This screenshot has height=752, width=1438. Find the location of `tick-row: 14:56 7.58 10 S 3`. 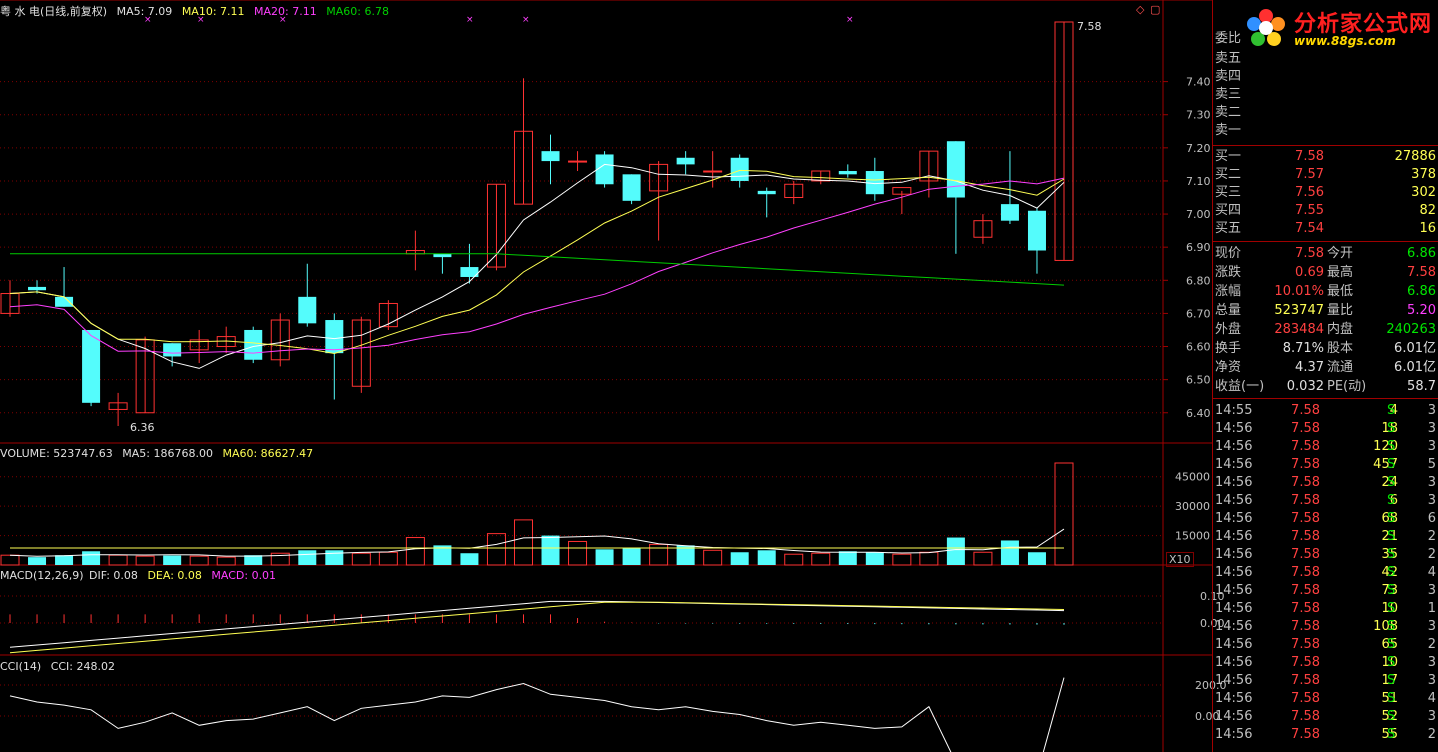

tick-row: 14:56 7.58 10 S 3 is located at coordinates (1325, 662).